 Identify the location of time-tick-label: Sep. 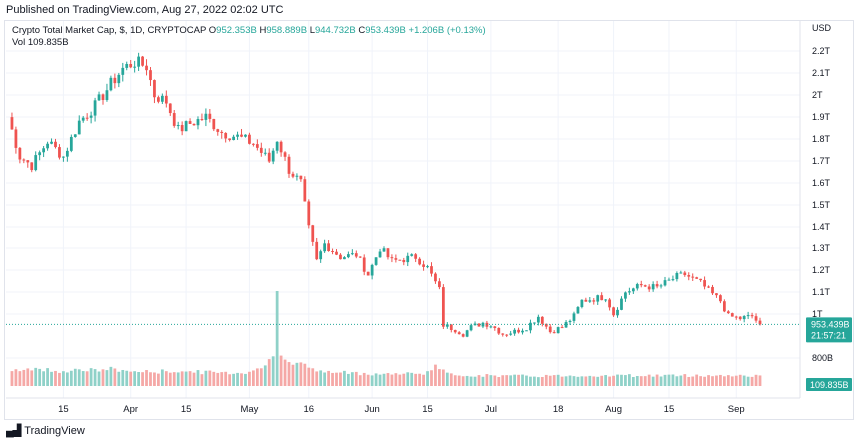
(736, 409).